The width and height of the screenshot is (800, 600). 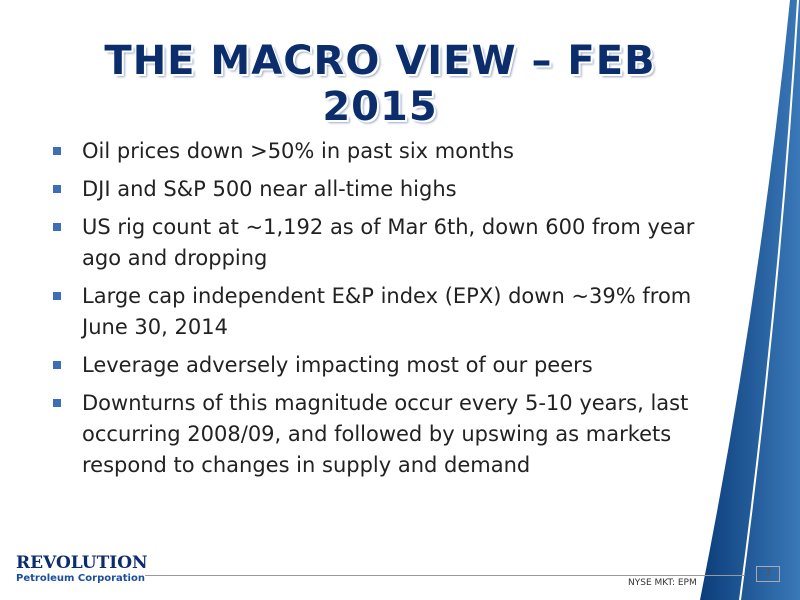 What do you see at coordinates (380, 84) in the screenshot?
I see `slide-title: THE MACRO VIEW – FEB 2015` at bounding box center [380, 84].